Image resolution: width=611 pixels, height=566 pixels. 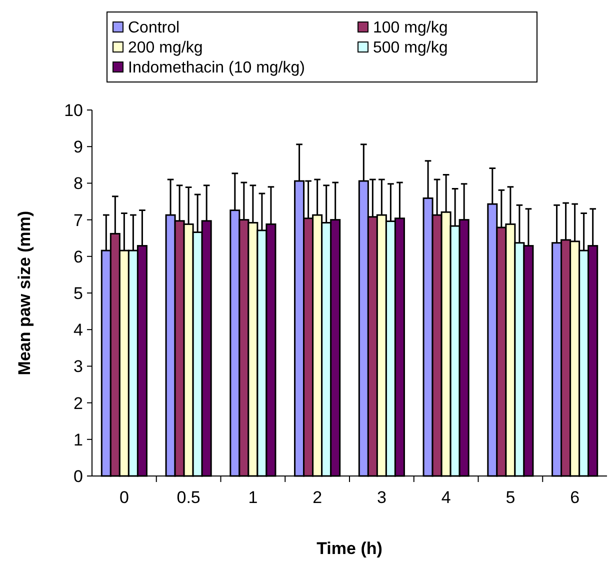 What do you see at coordinates (216, 68) in the screenshot?
I see `legend-label: Indomethacin (10 mg/kg)` at bounding box center [216, 68].